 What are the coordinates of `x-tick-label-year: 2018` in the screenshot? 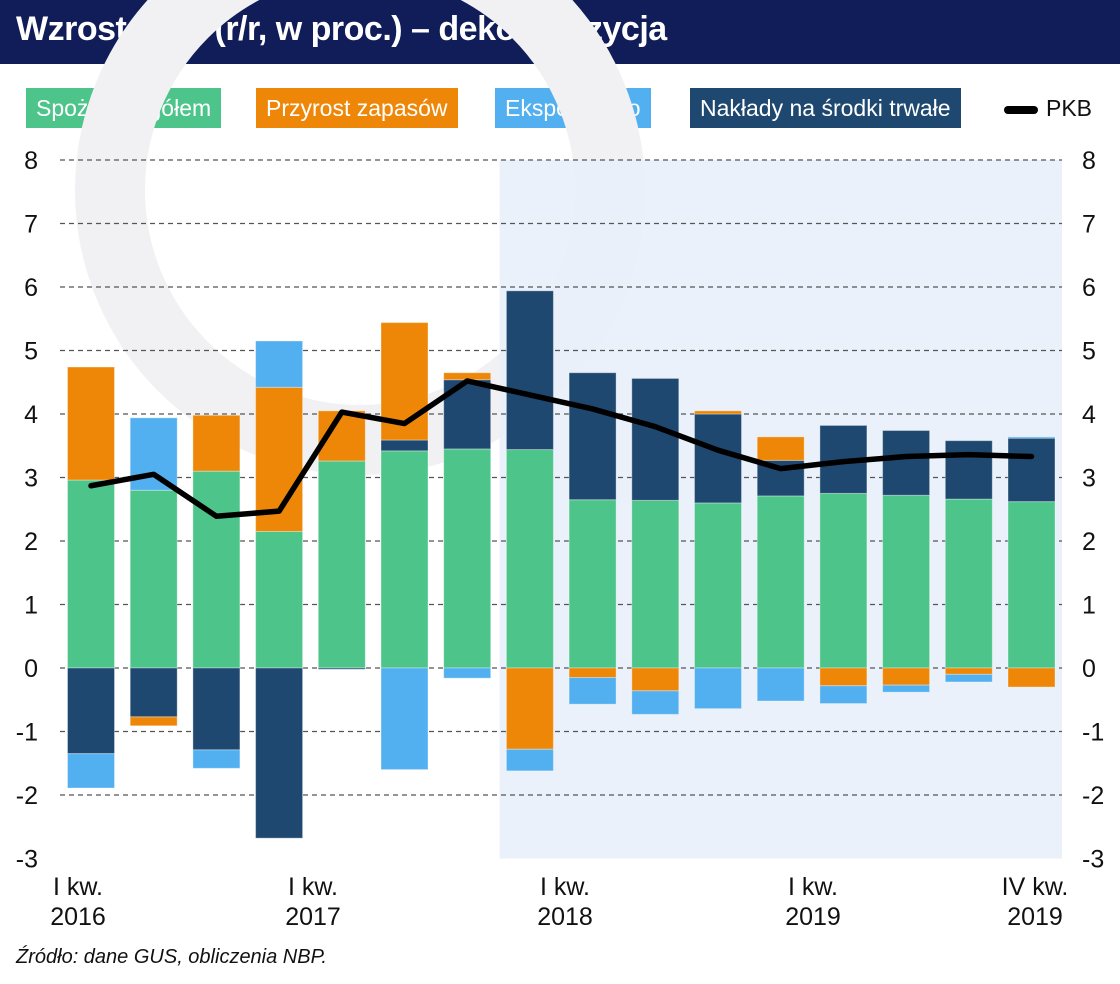 It's located at (565, 917).